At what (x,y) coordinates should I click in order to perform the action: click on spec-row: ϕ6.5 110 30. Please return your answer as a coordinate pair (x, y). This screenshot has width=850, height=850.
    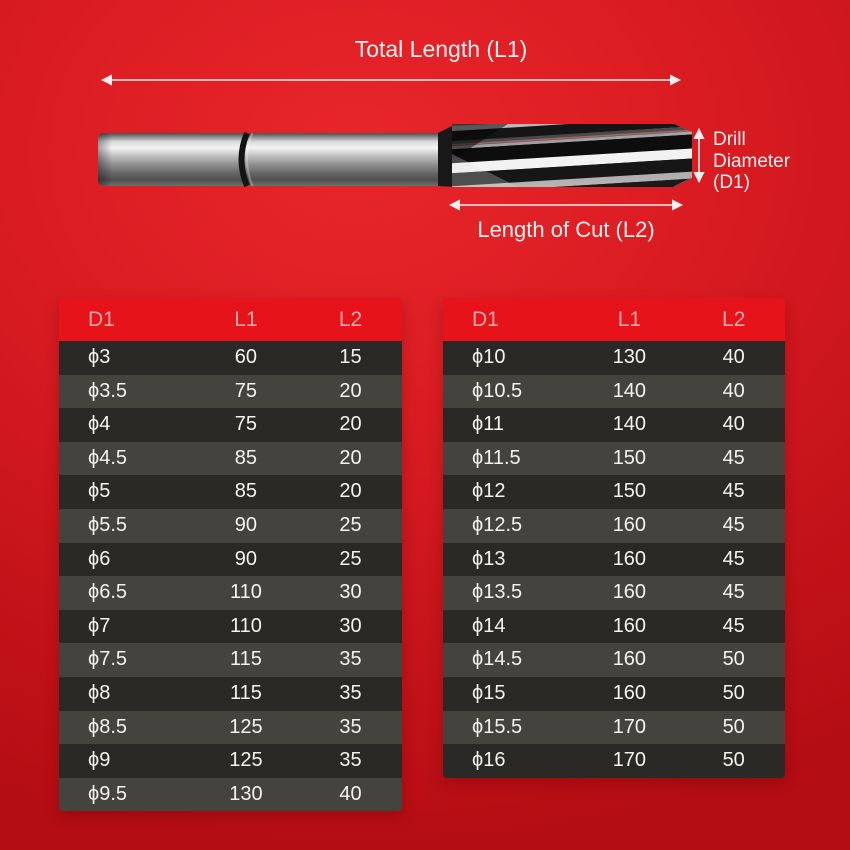
    Looking at the image, I should click on (230, 593).